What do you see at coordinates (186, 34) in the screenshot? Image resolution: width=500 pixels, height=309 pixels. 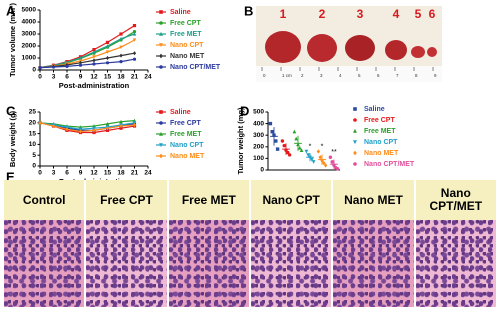 I see `legend-label: Free MET` at bounding box center [186, 34].